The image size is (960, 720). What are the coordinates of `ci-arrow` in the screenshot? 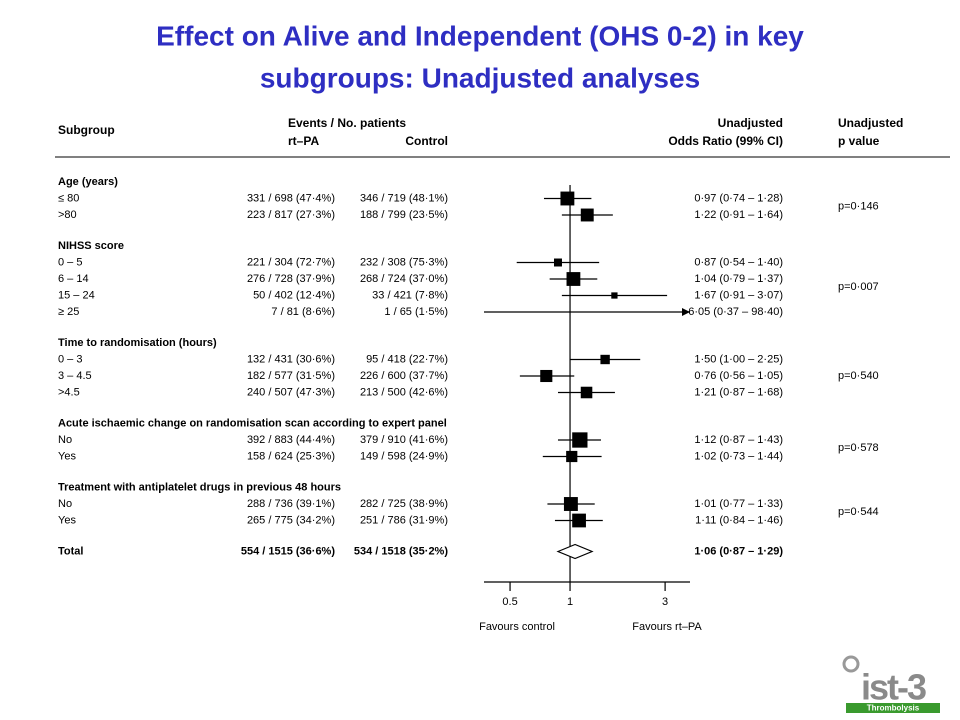 It's located at (686, 312).